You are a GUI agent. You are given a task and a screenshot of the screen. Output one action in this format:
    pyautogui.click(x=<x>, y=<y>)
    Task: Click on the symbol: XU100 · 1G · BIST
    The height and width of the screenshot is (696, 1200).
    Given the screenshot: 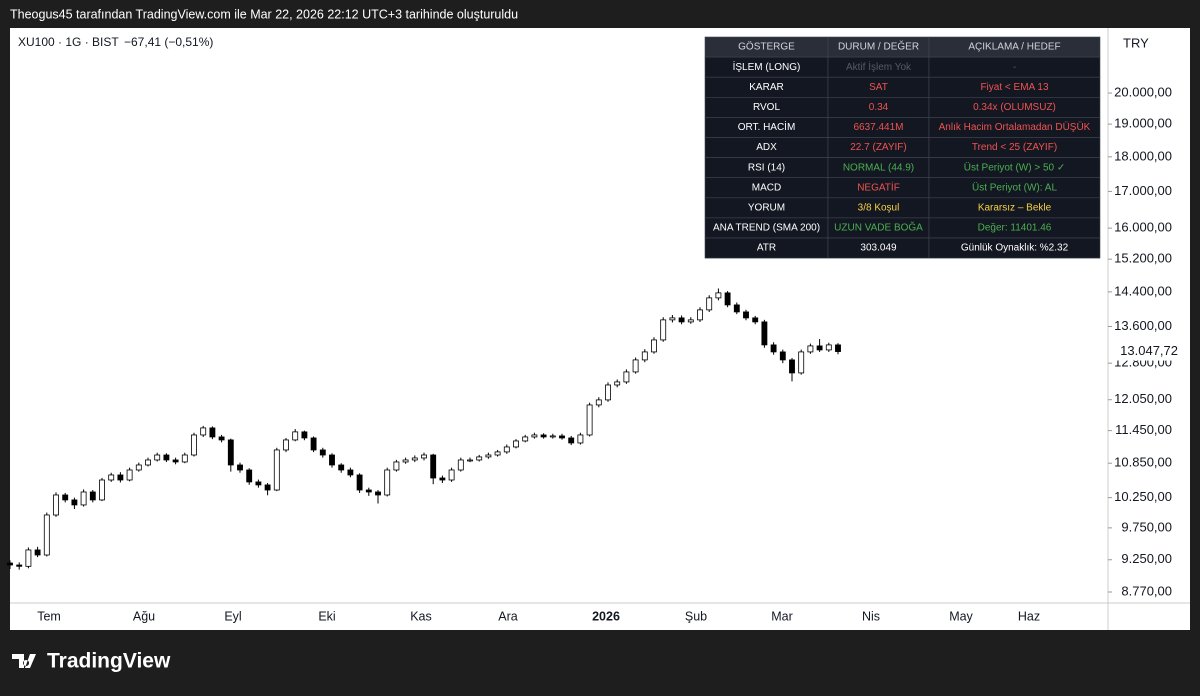 What is the action you would take?
    pyautogui.click(x=68, y=42)
    